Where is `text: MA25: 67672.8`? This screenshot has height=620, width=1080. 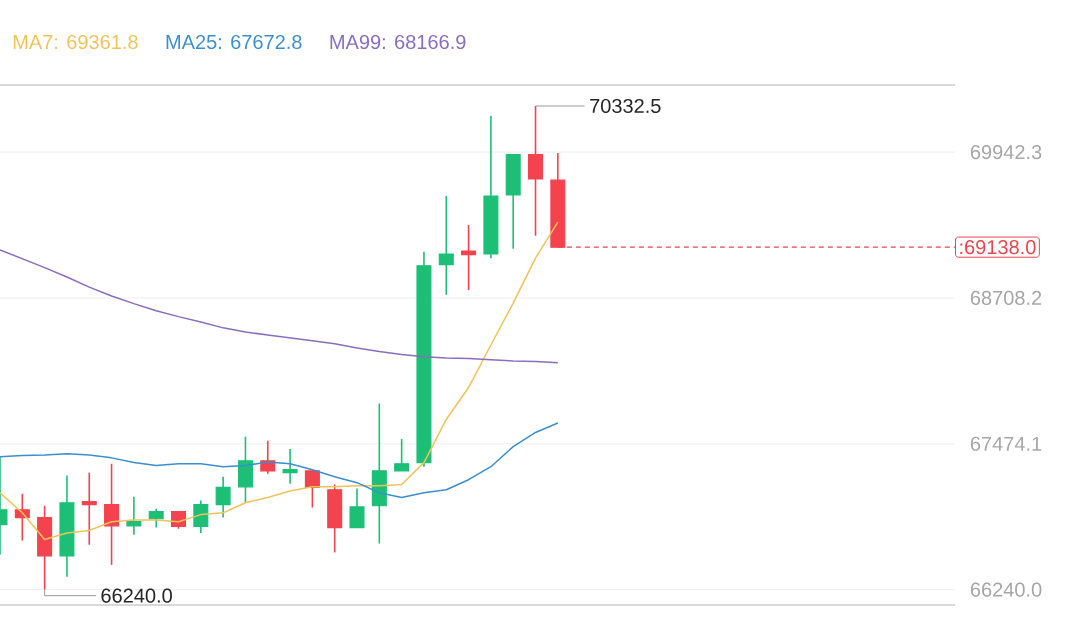
text: MA25: 67672.8 is located at coordinates (234, 42).